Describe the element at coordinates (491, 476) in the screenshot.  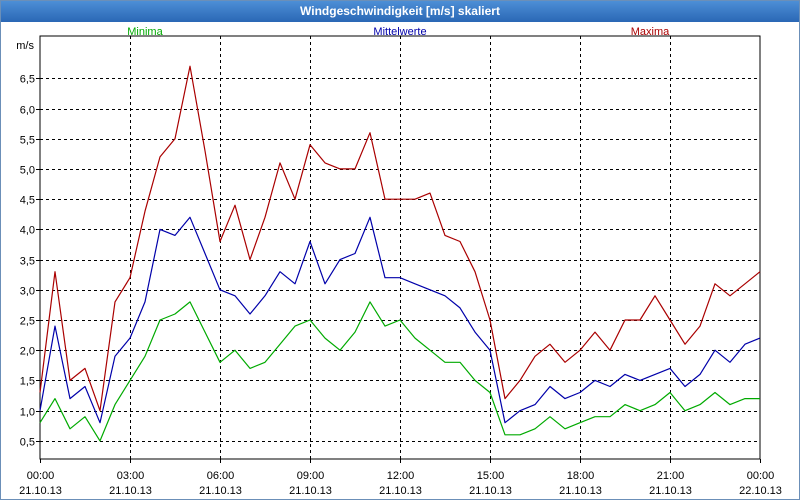
I see `x-tick-time-label: 15:00` at that location.